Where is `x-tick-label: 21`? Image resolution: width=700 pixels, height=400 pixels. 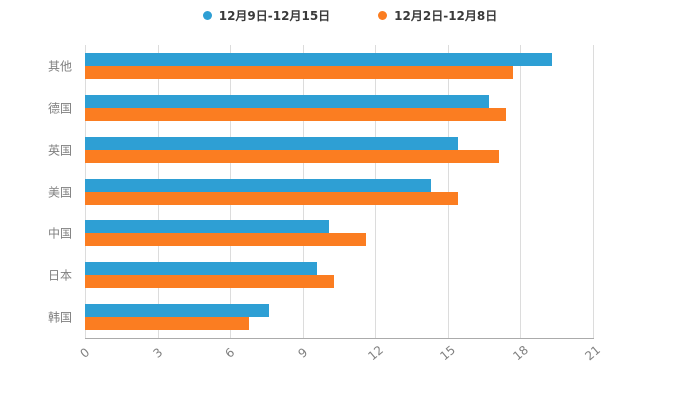 x-tick-label: 21 is located at coordinates (593, 353).